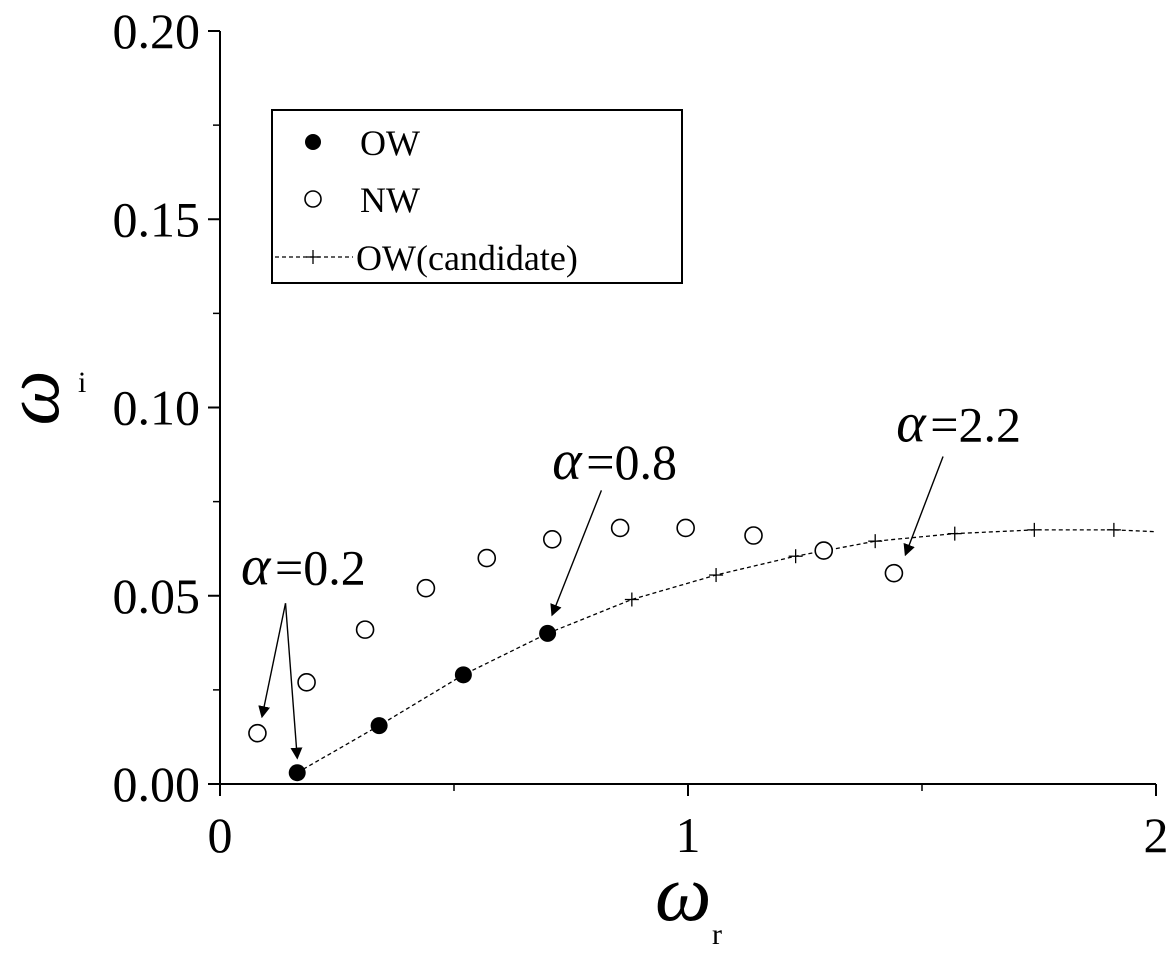  What do you see at coordinates (313, 199) in the screenshot?
I see `legend-marker-nw` at bounding box center [313, 199].